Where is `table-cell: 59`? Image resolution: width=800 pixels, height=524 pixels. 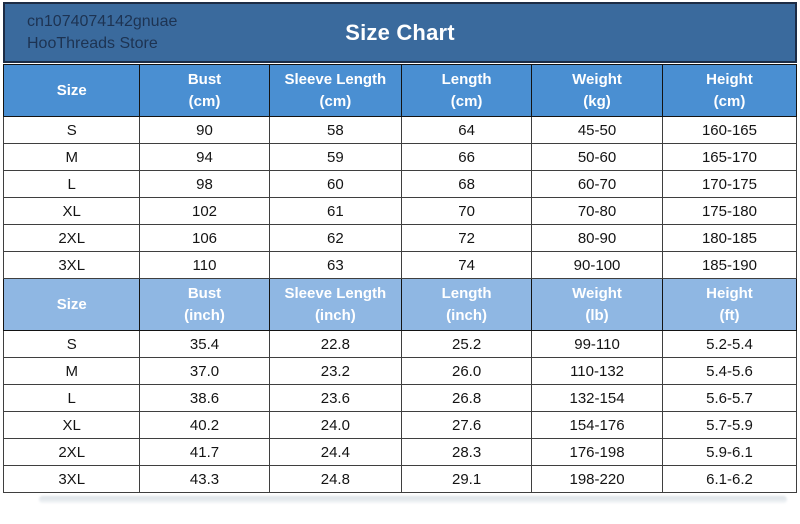 table-cell: 59 is located at coordinates (335, 157).